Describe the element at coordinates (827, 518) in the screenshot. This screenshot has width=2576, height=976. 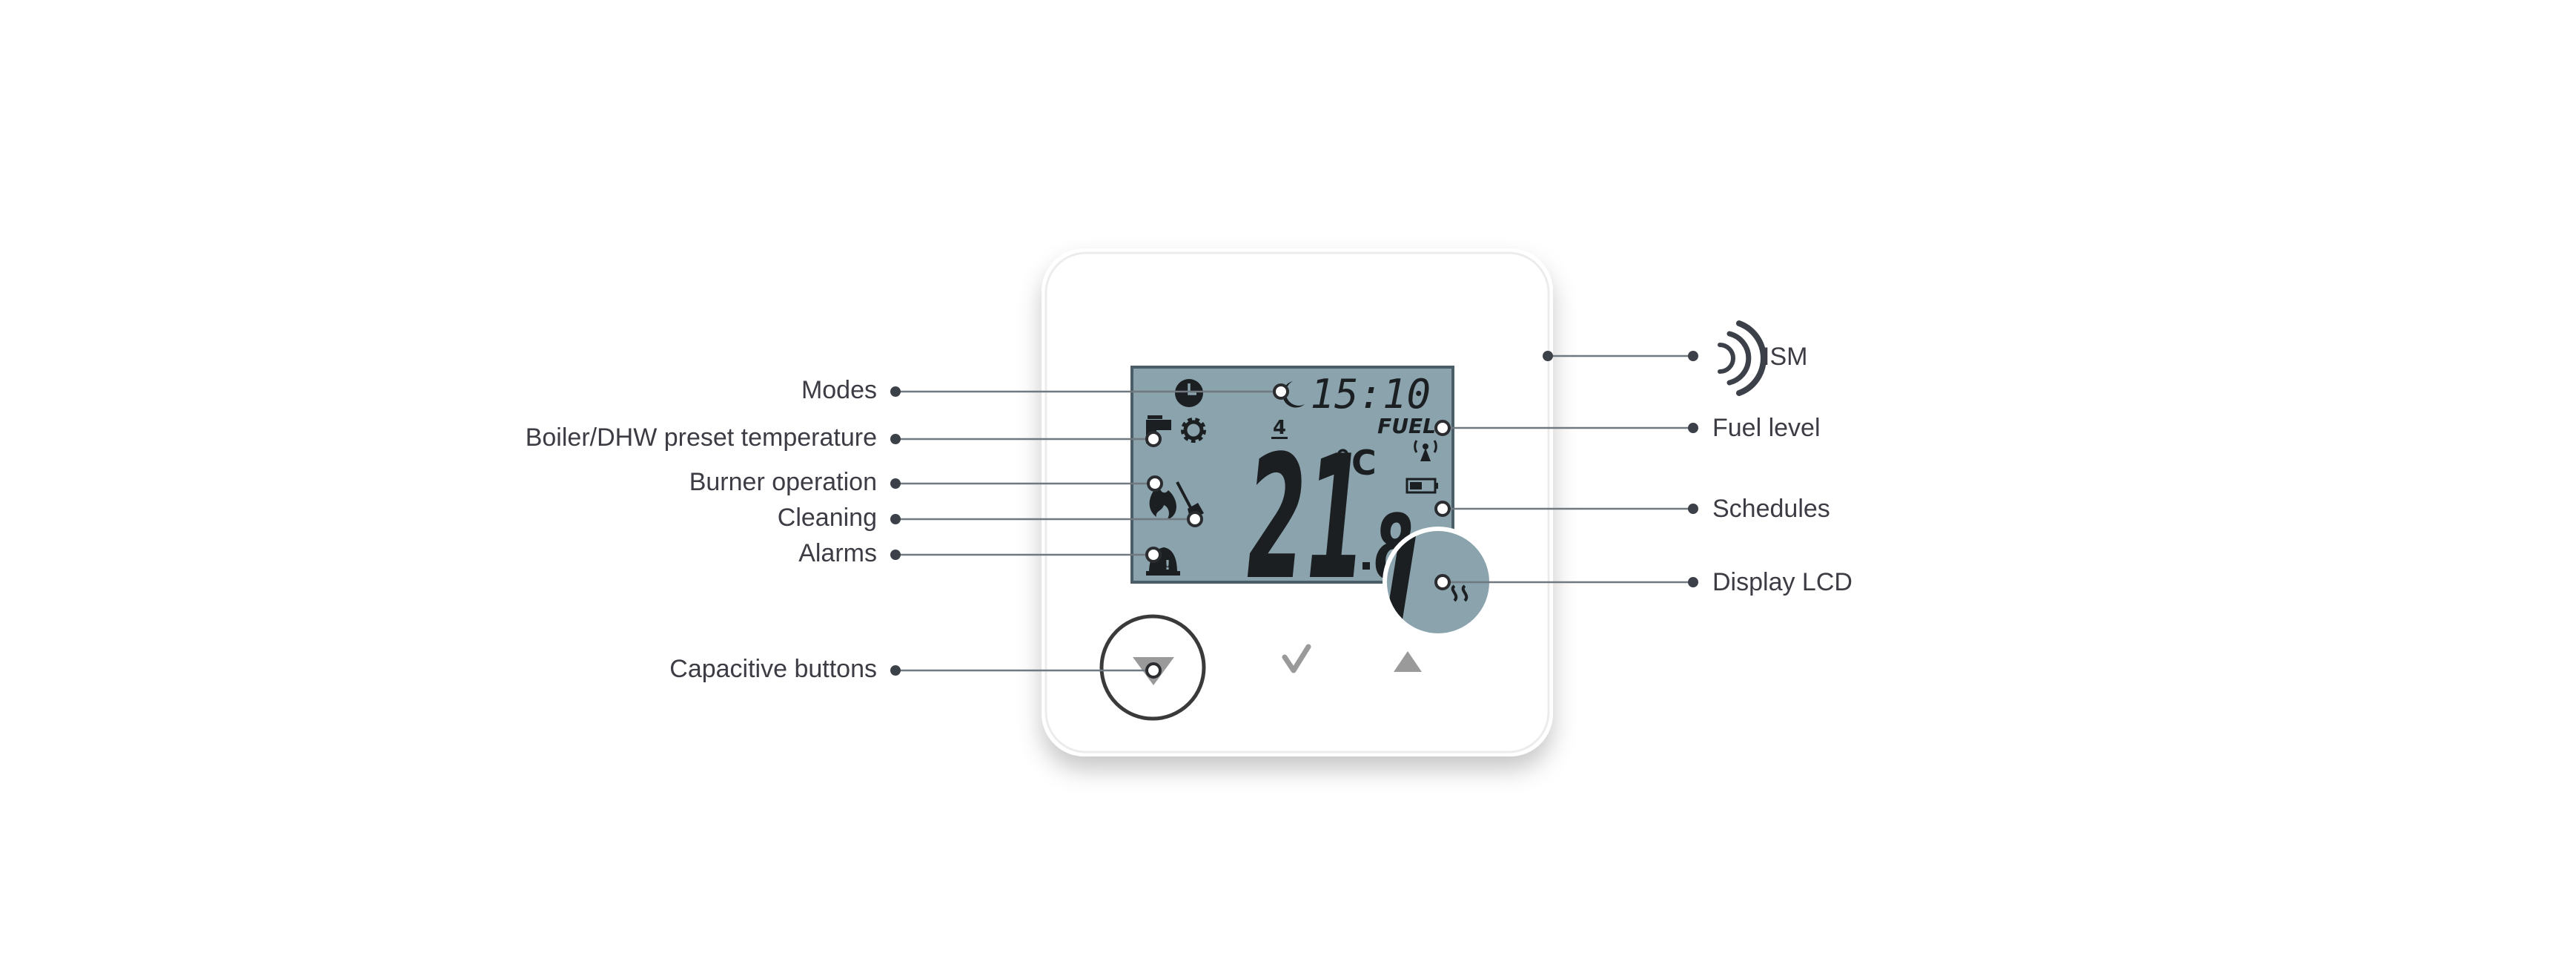
I see `callout-label-cleaning: Cleaning` at that location.